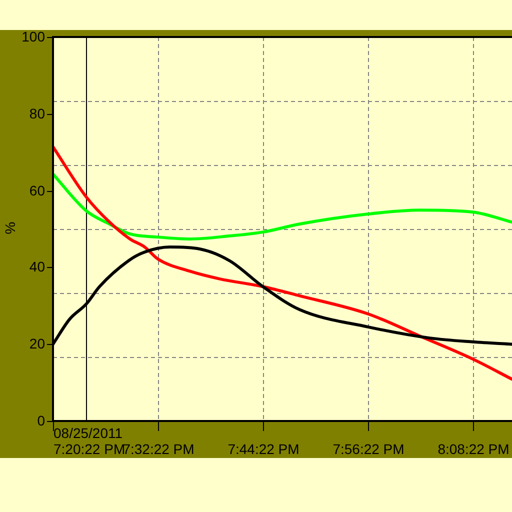  I want to click on y-tick-label: 100, so click(34, 36).